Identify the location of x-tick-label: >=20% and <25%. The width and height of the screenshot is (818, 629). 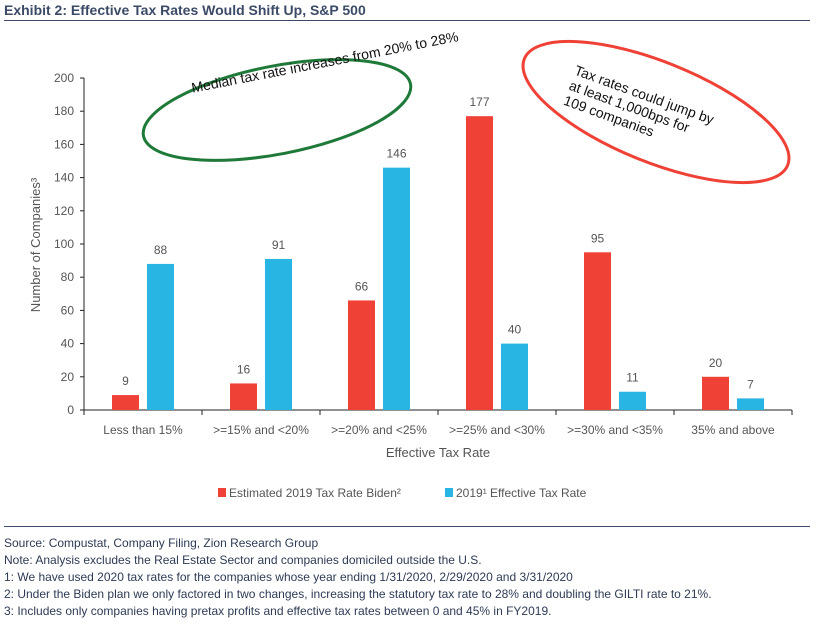
(379, 430).